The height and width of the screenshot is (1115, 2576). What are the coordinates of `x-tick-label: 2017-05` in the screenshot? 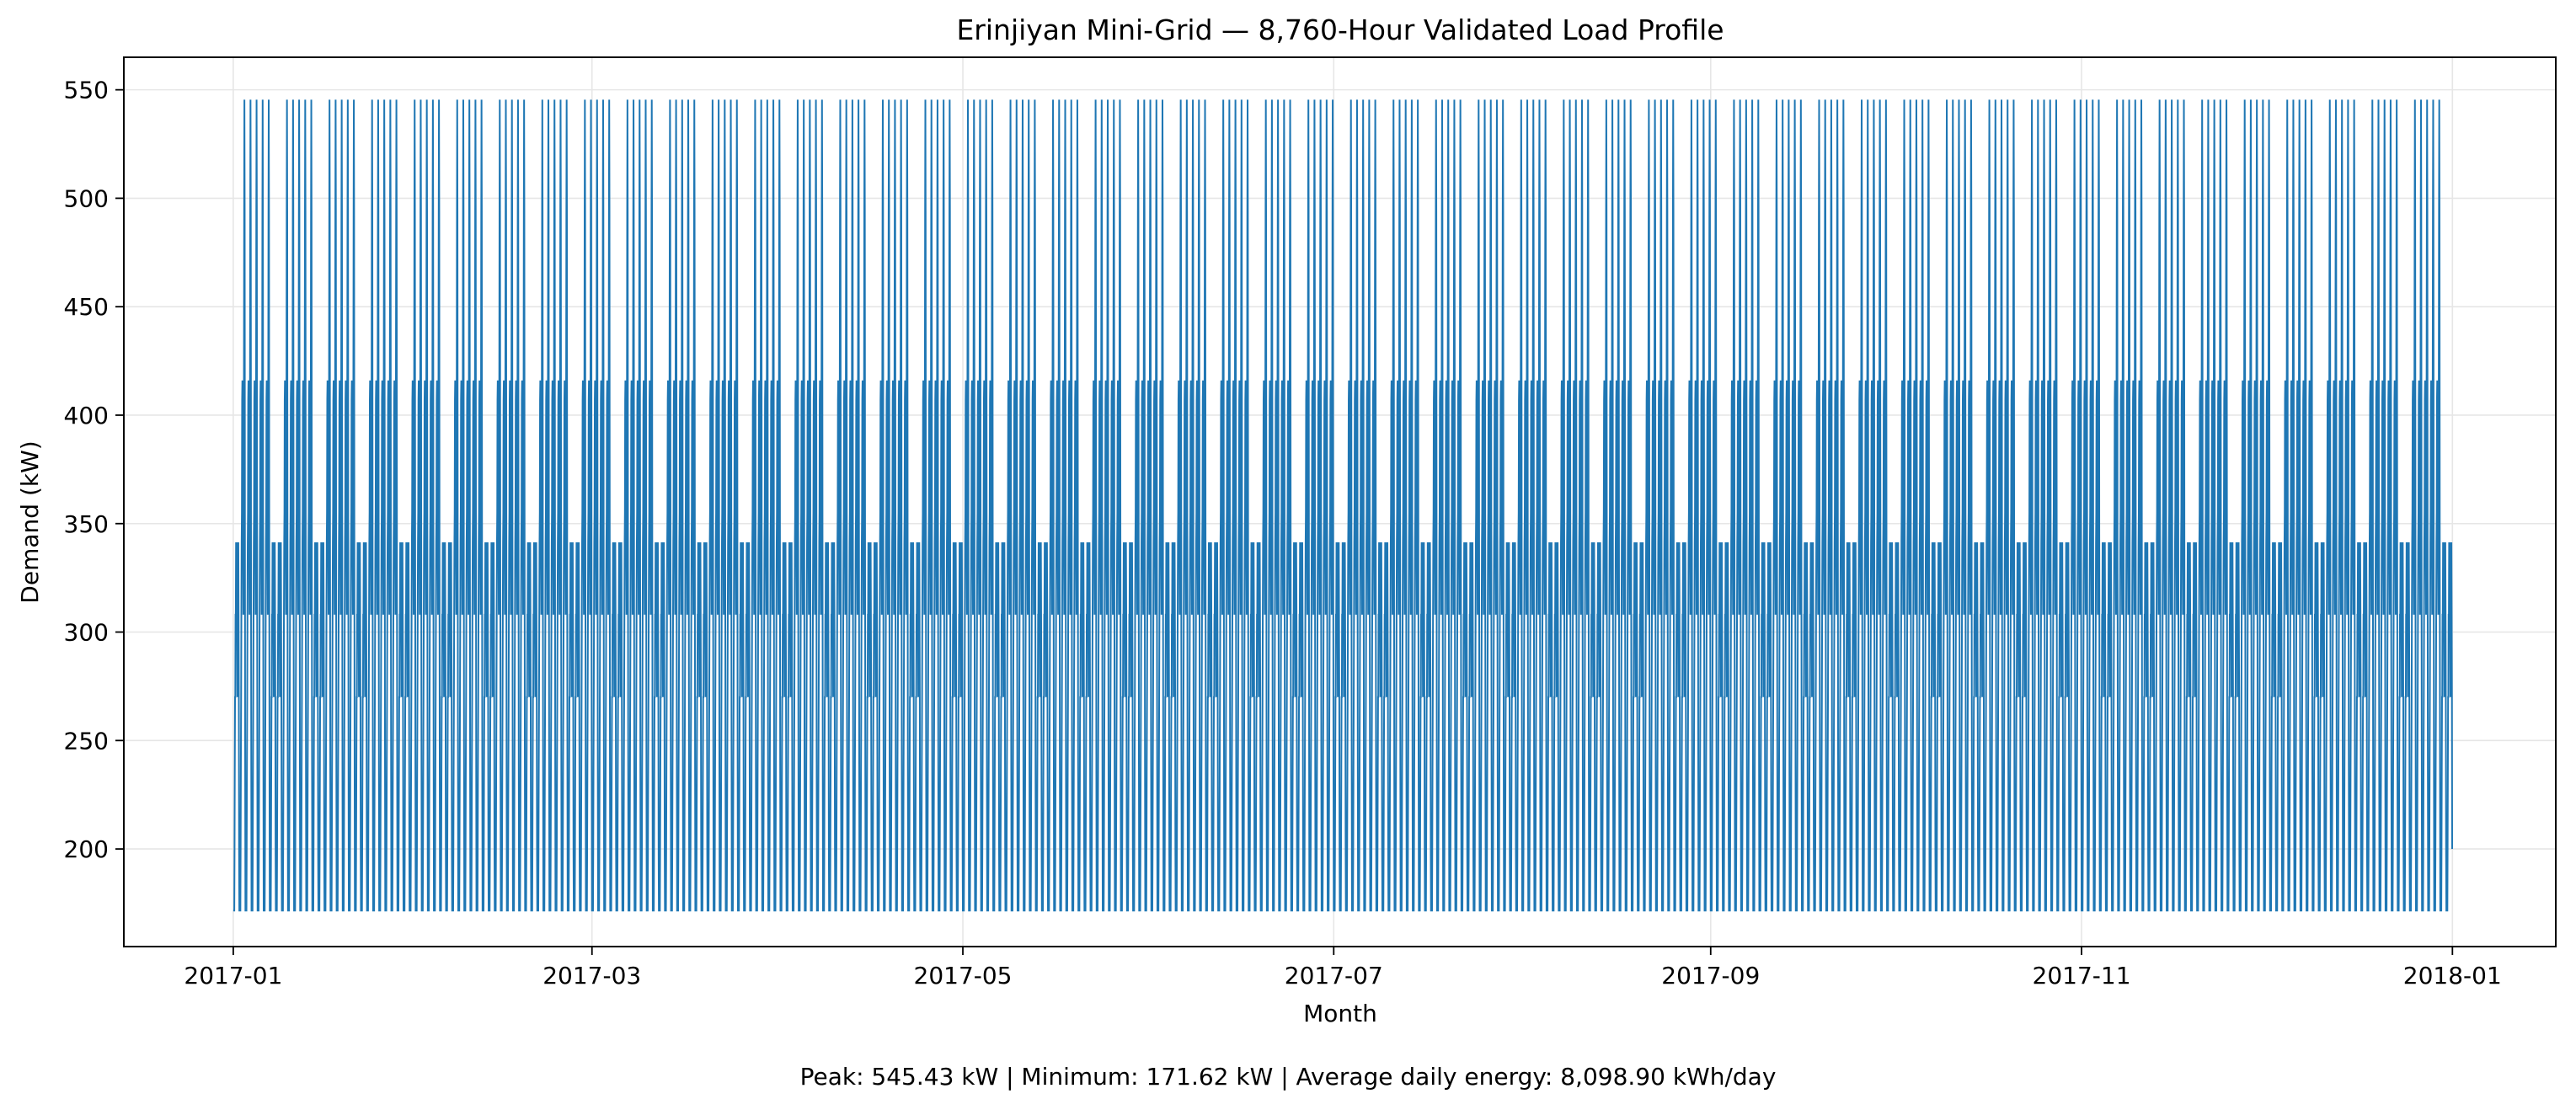 It's located at (963, 976).